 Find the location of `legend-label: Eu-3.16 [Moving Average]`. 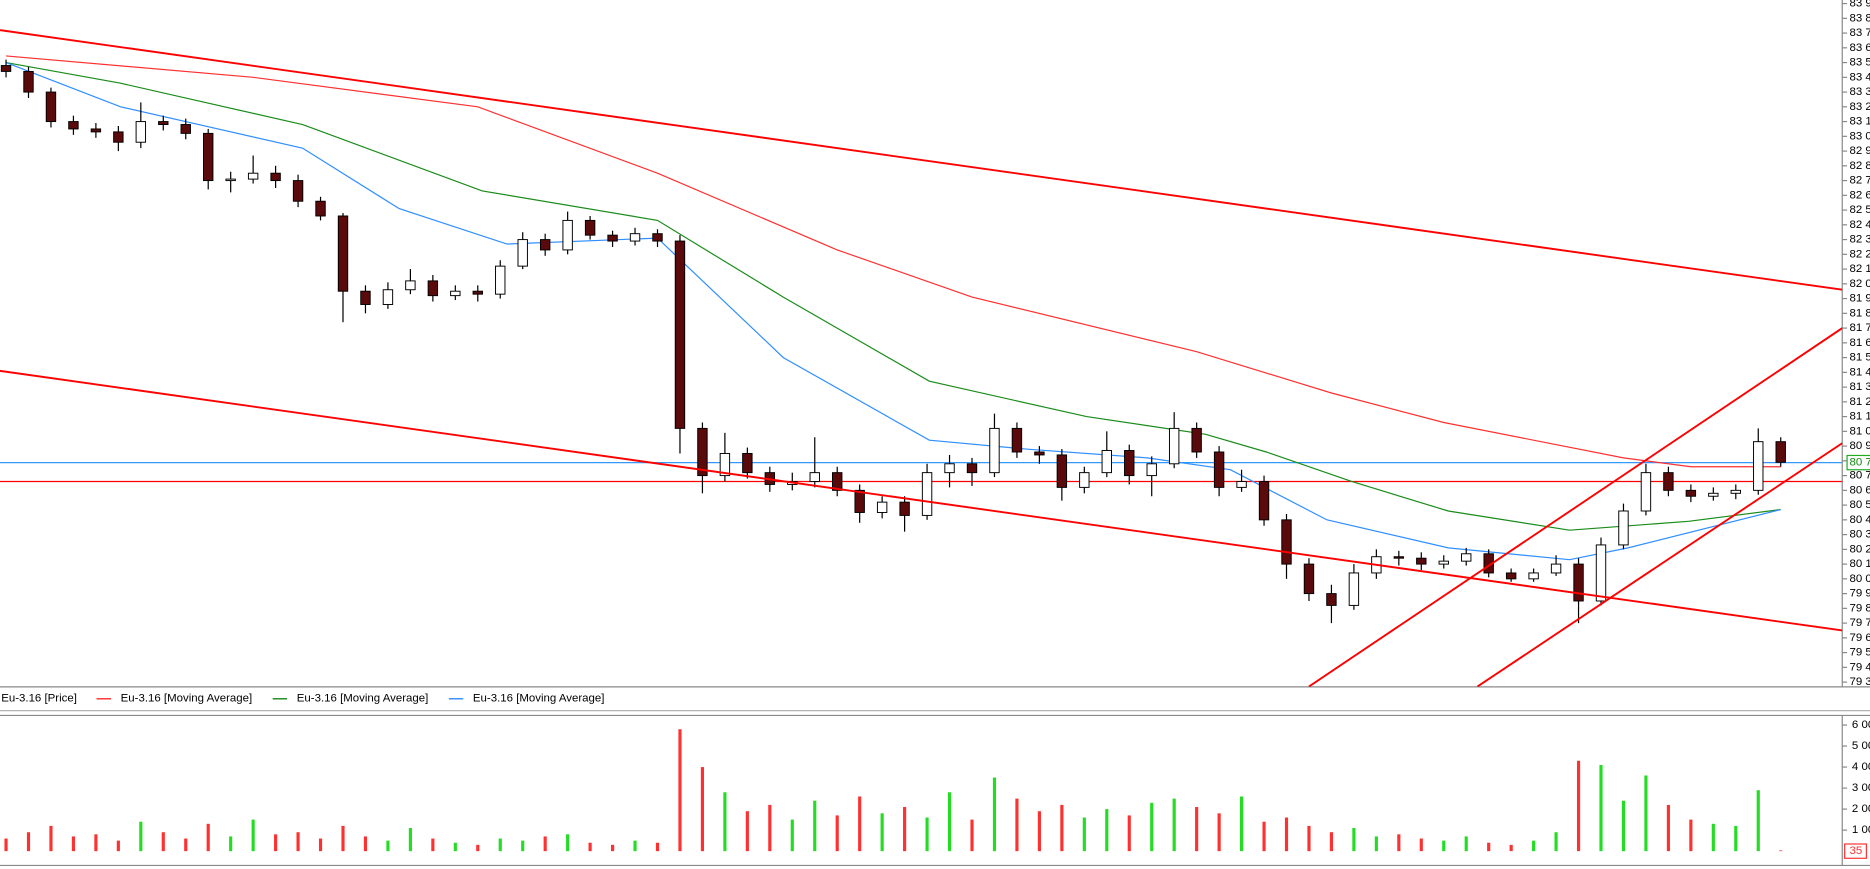

legend-label: Eu-3.16 [Moving Average] is located at coordinates (539, 699).